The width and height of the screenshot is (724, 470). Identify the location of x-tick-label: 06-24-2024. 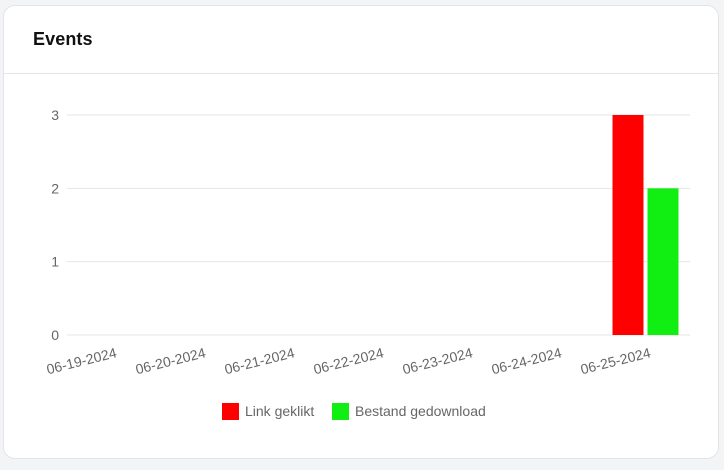
(527, 360).